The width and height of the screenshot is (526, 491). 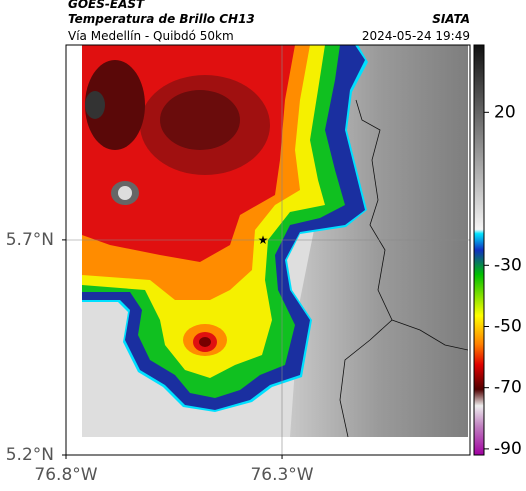 I want to click on timestamp: 2024-05-24 19:49, so click(x=416, y=36).